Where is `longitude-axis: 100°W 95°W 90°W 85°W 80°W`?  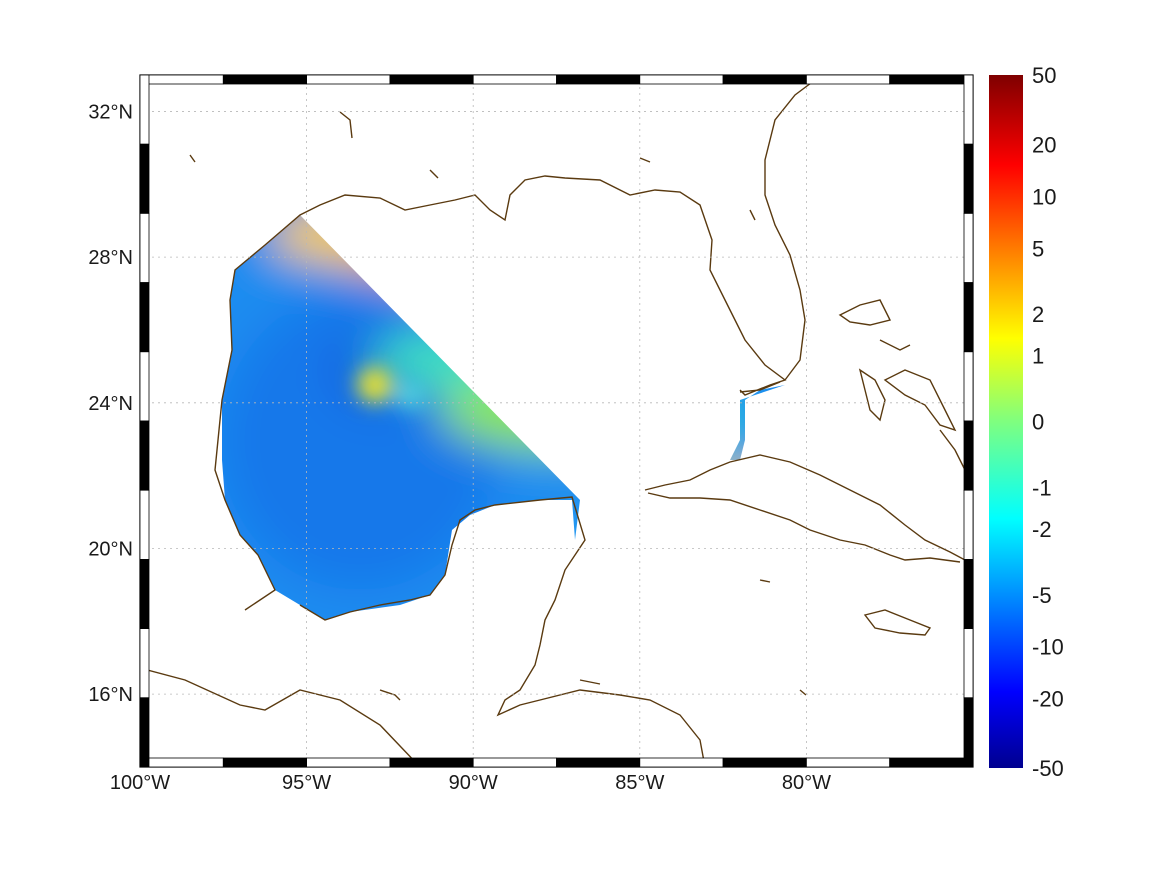 longitude-axis: 100°W 95°W 90°W 85°W 80°W is located at coordinates (470, 783).